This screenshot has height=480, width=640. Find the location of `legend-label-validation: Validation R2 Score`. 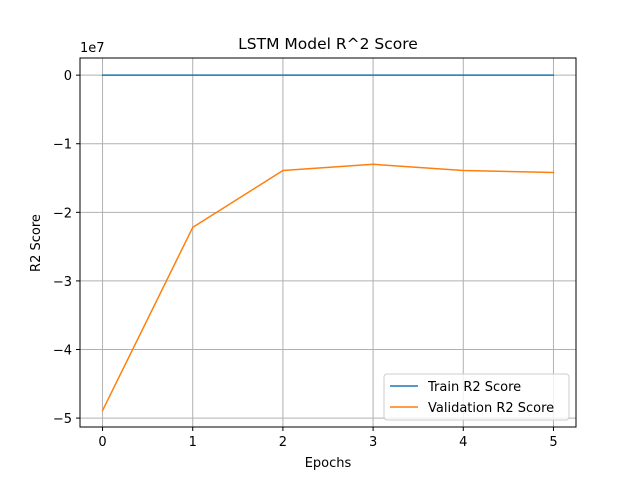

legend-label-validation: Validation R2 Score is located at coordinates (491, 408).